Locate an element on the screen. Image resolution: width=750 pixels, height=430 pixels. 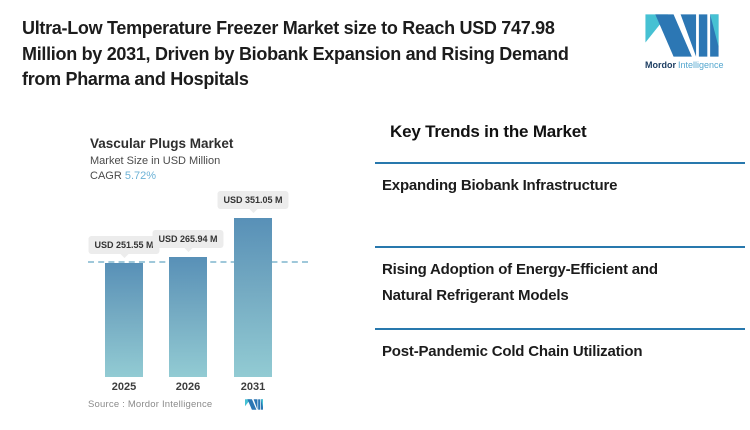
trend-row: Expanding Biobank Infrastructure is located at coordinates (560, 204).